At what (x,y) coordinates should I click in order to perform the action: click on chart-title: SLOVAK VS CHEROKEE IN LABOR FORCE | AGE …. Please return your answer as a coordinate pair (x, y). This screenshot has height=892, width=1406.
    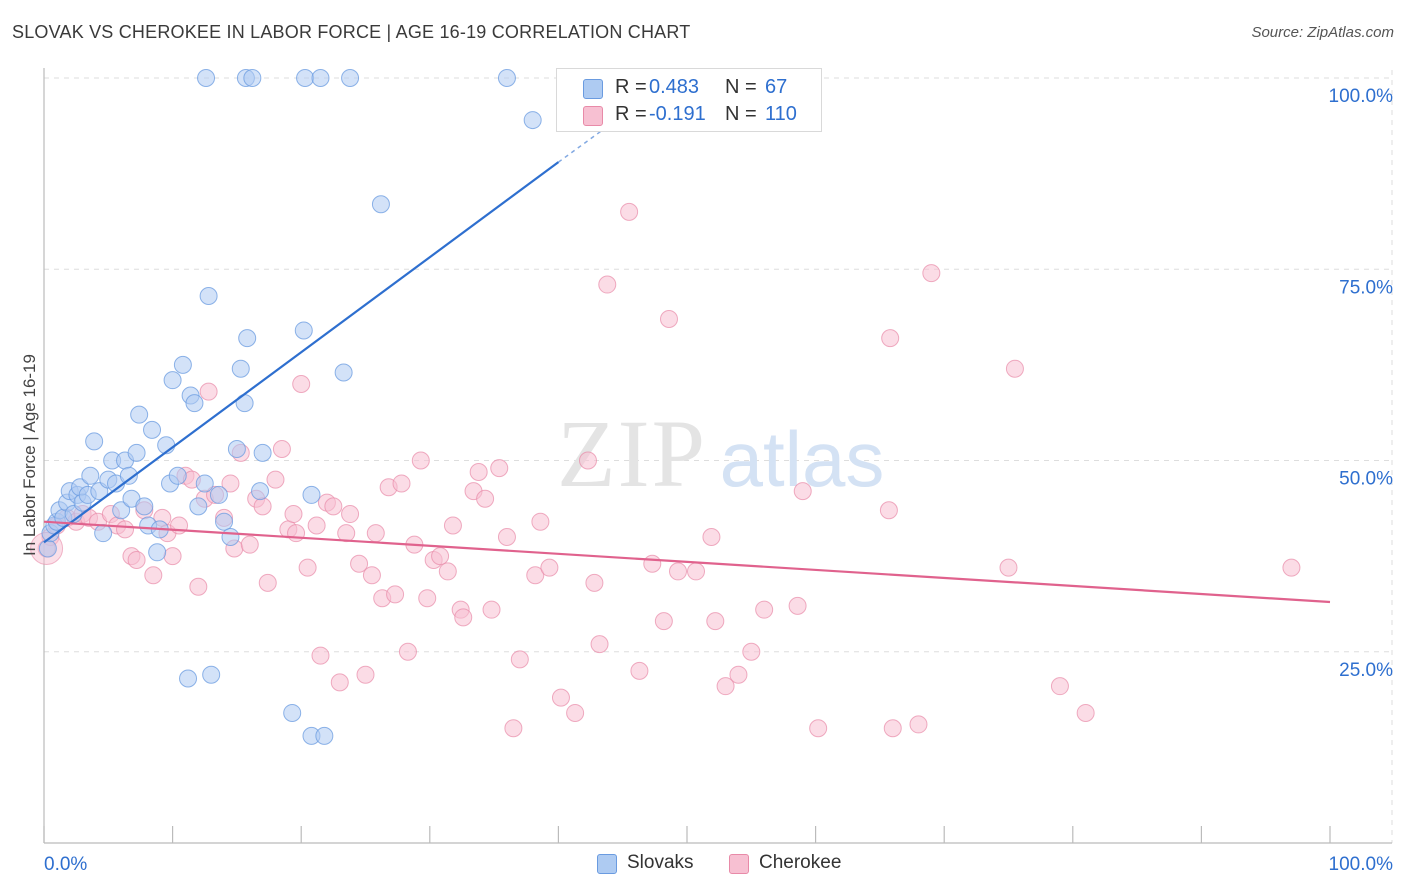
    Looking at the image, I should click on (351, 32).